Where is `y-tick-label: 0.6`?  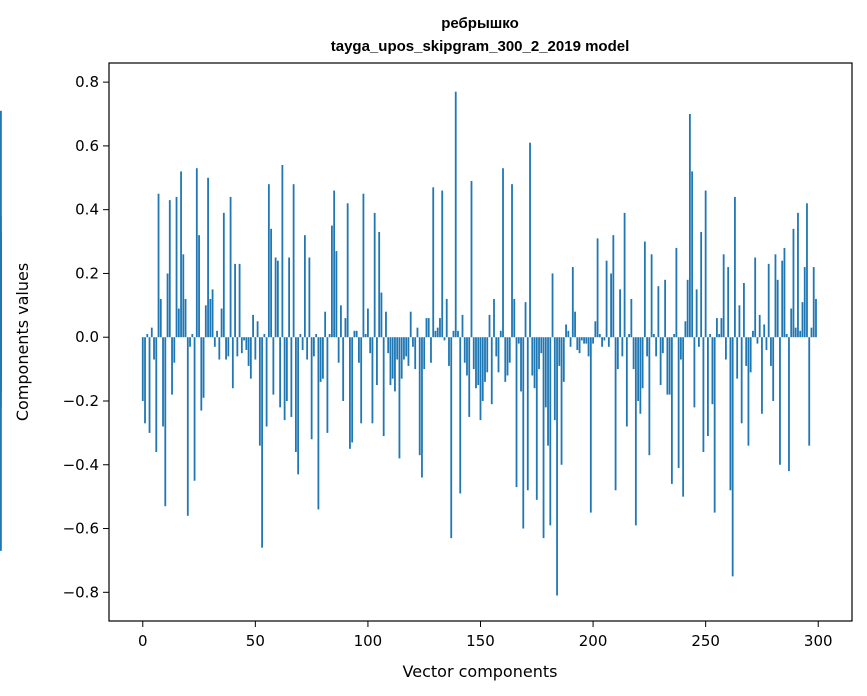
y-tick-label: 0.6 is located at coordinates (87, 146).